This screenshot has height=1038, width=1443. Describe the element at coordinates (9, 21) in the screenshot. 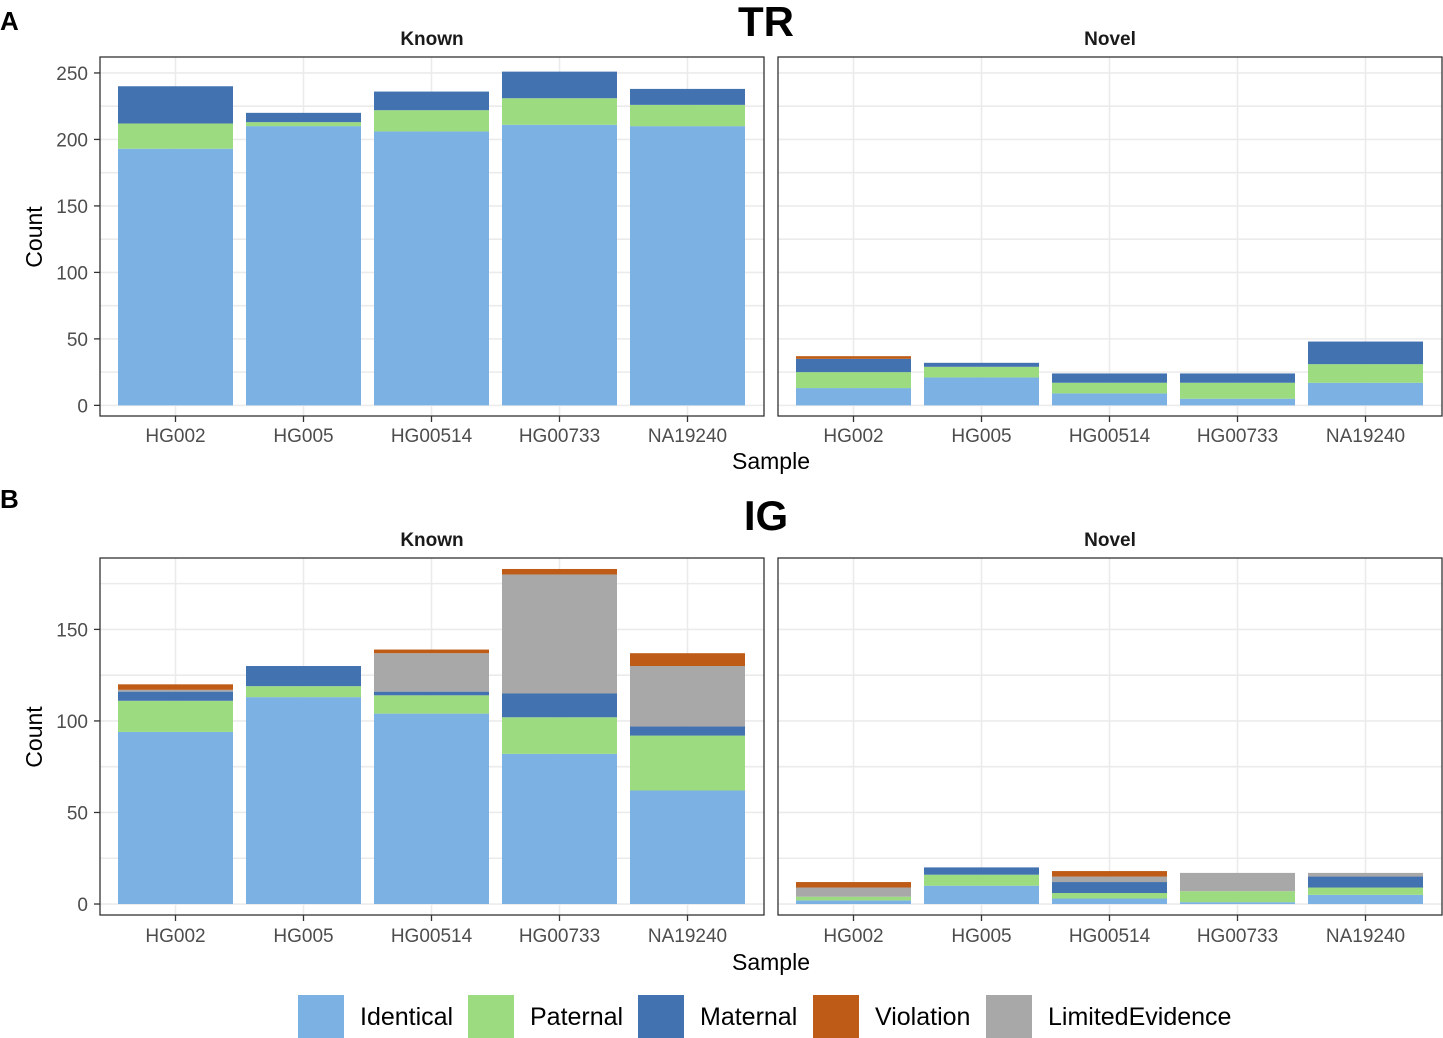

I see `panel-label: A` at that location.